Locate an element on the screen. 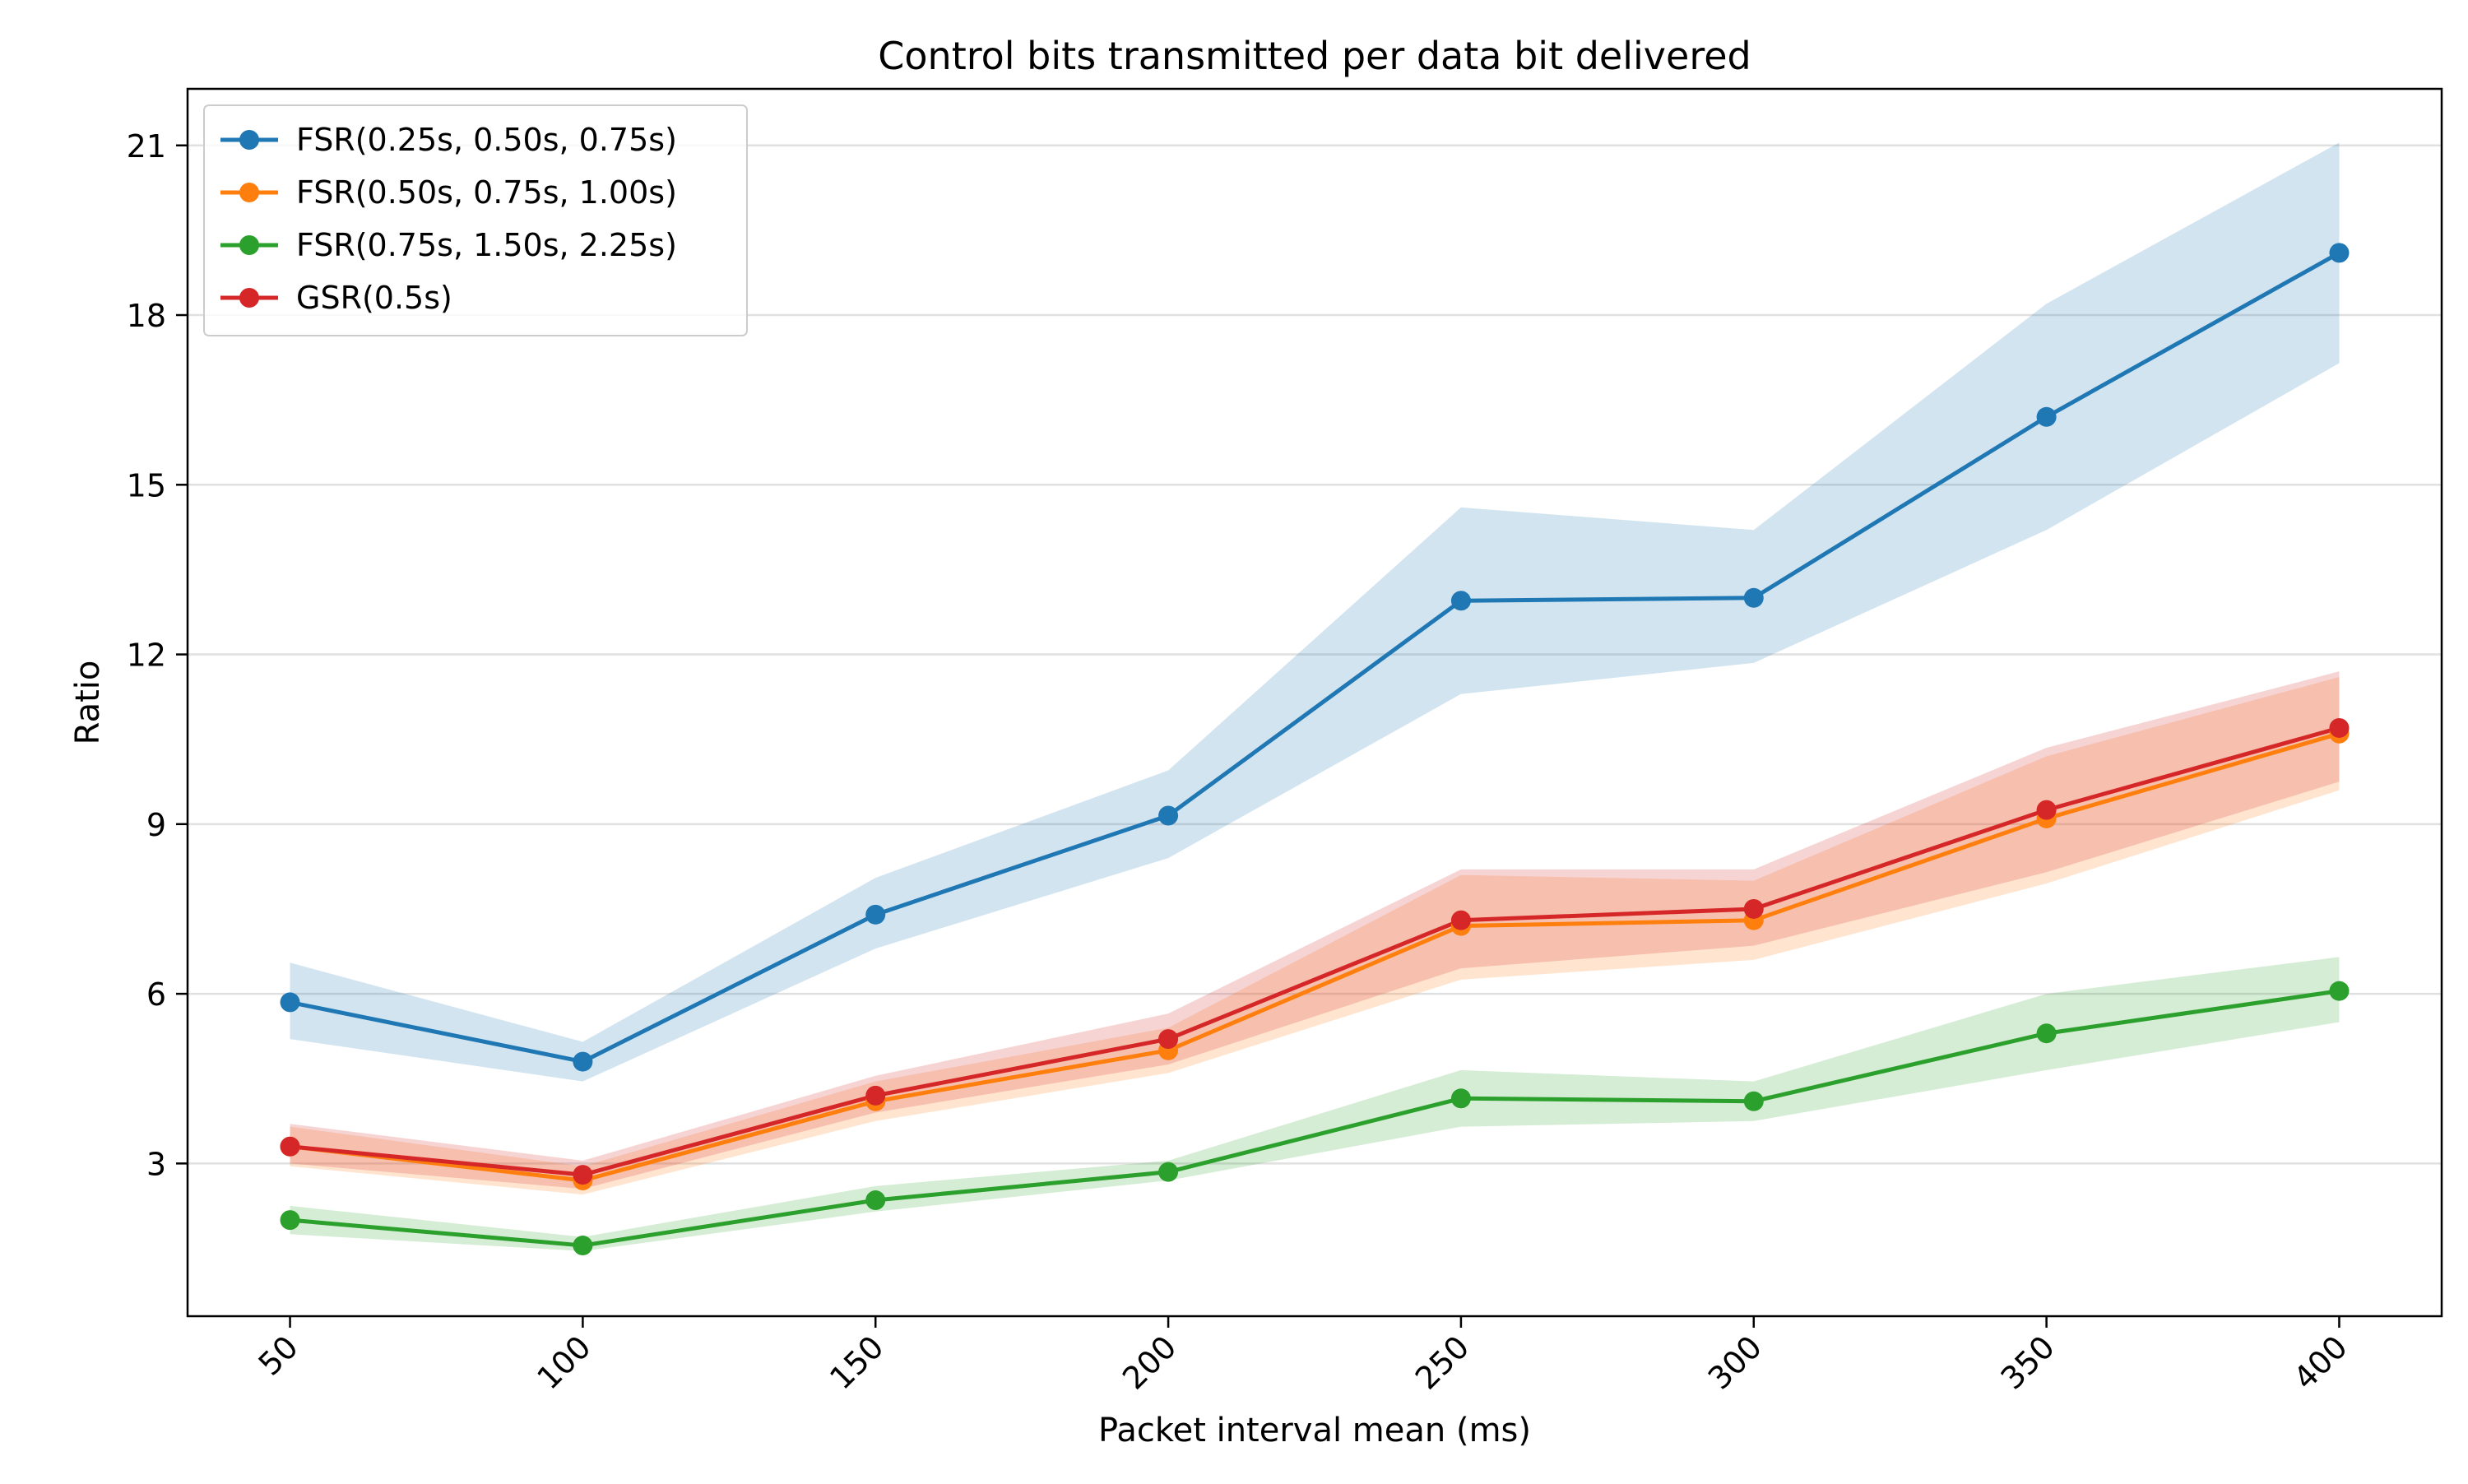 The width and height of the screenshot is (2468, 1484). legend-entry-label: GSR(0.5s) is located at coordinates (374, 298).